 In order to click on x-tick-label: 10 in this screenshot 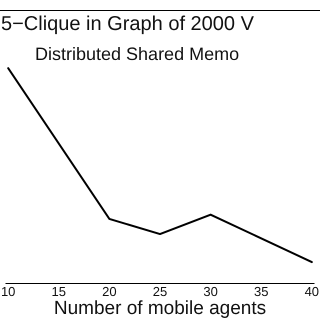, I will do `click(8, 291)`.